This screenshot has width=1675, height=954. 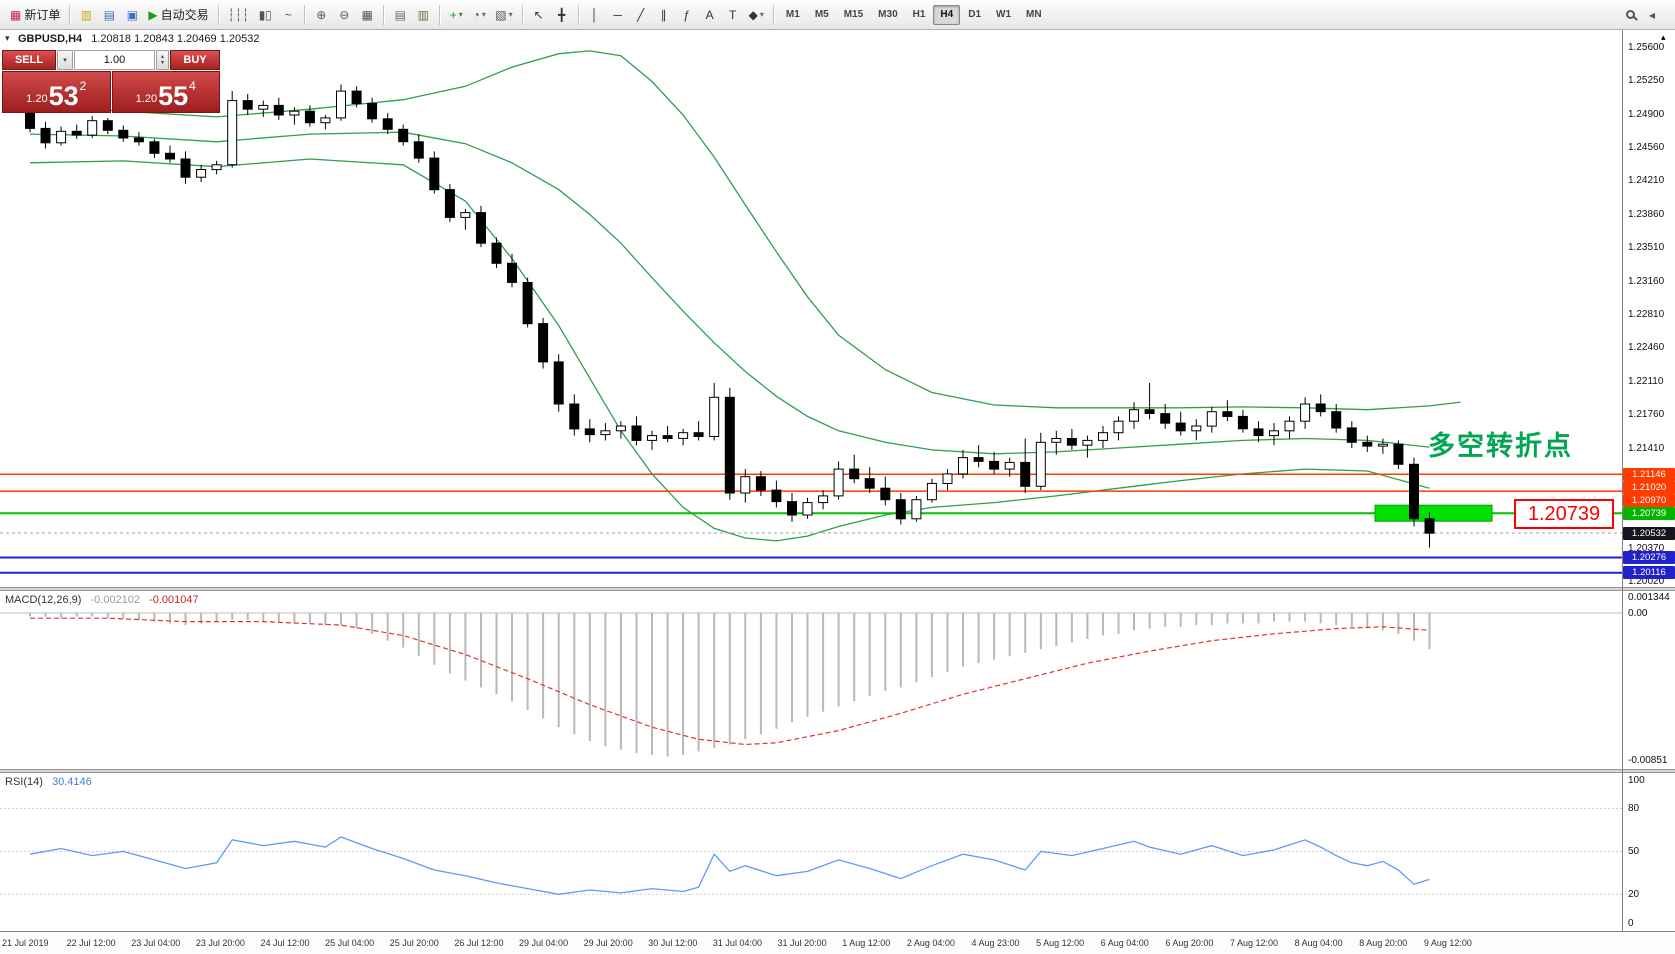 I want to click on timeframe-m1-button: M1, so click(x=792, y=14).